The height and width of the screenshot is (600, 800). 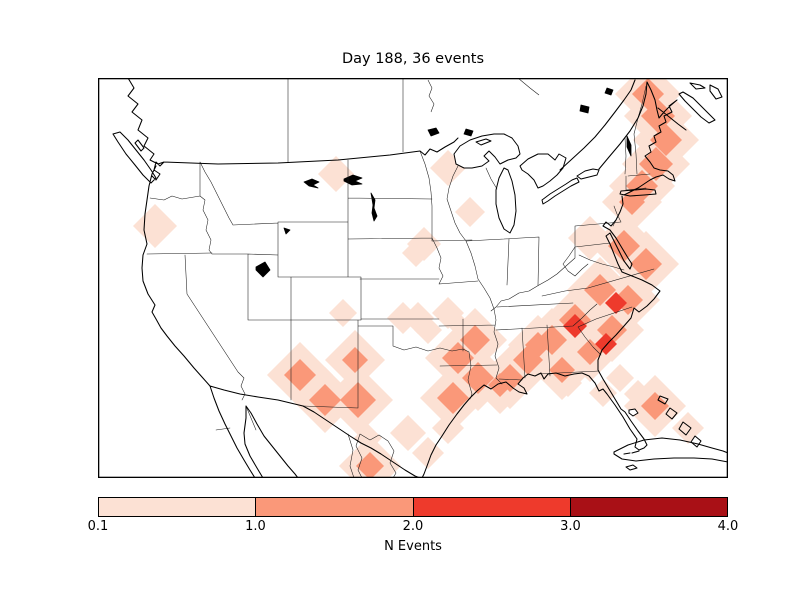 What do you see at coordinates (413, 120) in the screenshot?
I see `canada-borders-path` at bounding box center [413, 120].